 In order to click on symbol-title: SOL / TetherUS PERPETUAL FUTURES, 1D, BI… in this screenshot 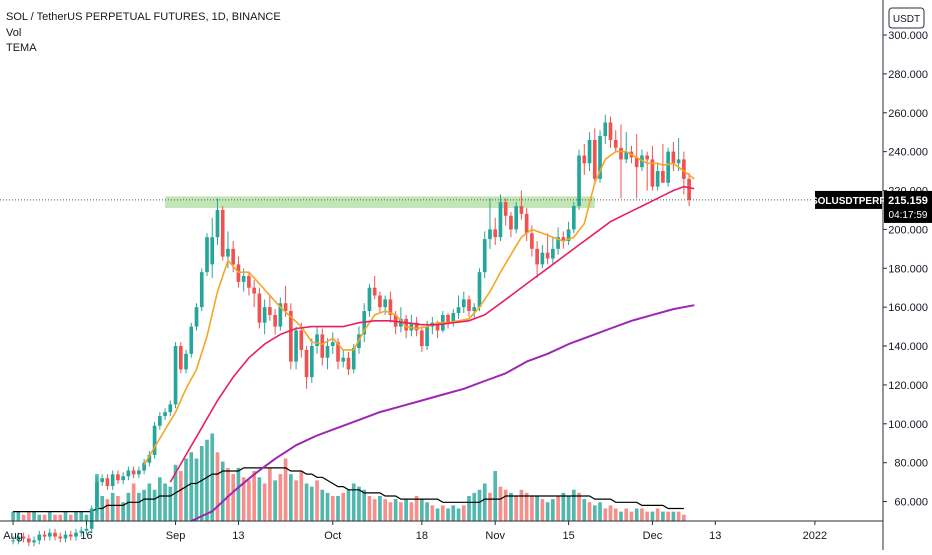, I will do `click(143, 17)`.